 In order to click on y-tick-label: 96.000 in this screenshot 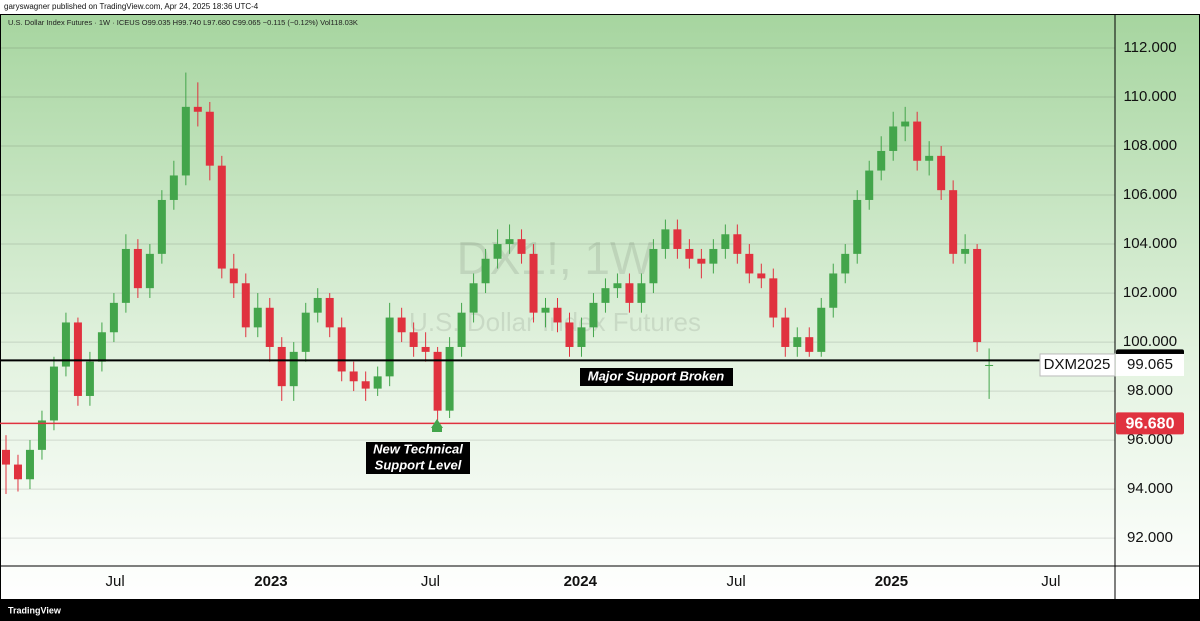, I will do `click(1150, 439)`.